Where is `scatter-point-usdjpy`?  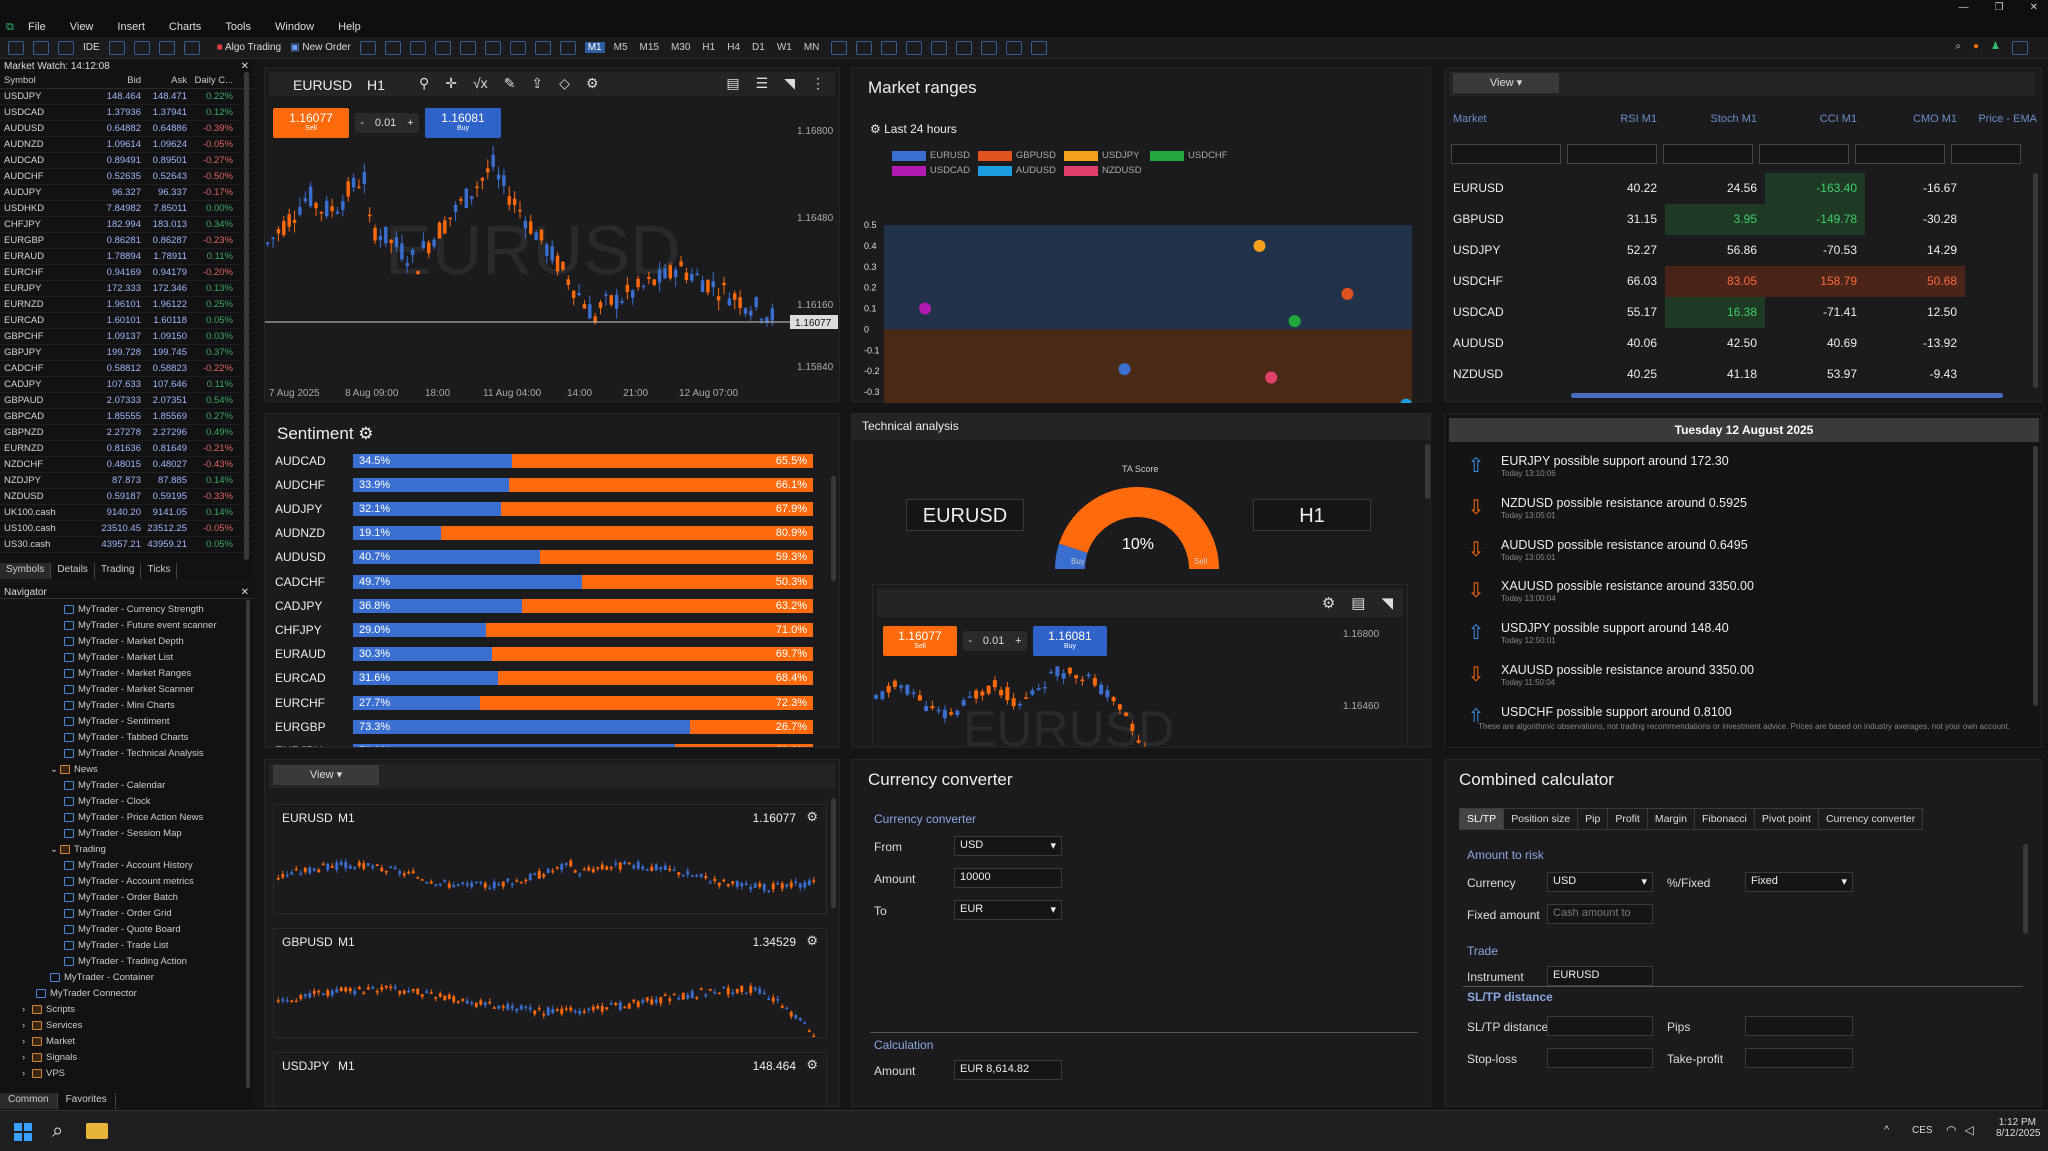 scatter-point-usdjpy is located at coordinates (1259, 245).